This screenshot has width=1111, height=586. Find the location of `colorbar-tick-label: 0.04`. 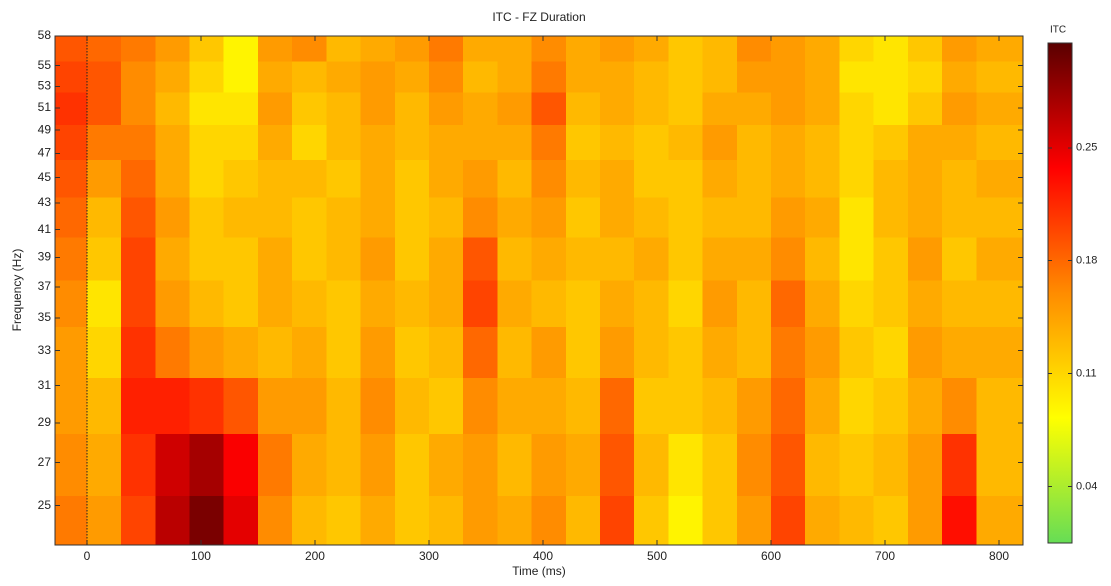

colorbar-tick-label: 0.04 is located at coordinates (1086, 486).